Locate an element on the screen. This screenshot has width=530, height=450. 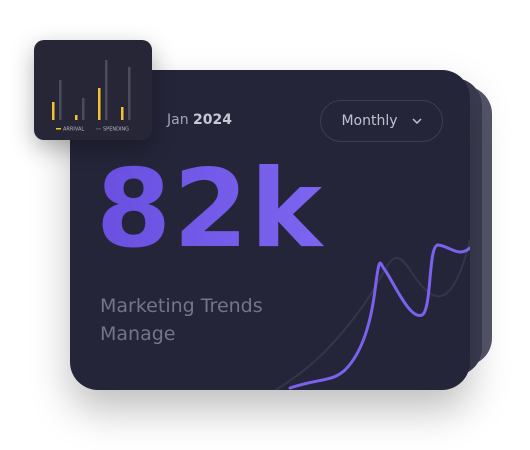
trend-decoration is located at coordinates (372, 314).